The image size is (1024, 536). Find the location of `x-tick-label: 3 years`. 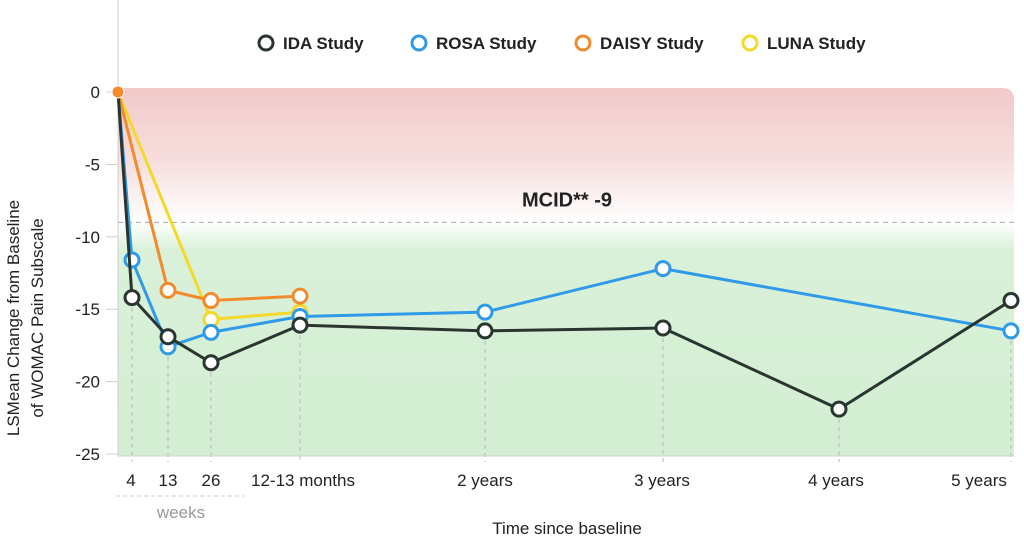

x-tick-label: 3 years is located at coordinates (662, 480).